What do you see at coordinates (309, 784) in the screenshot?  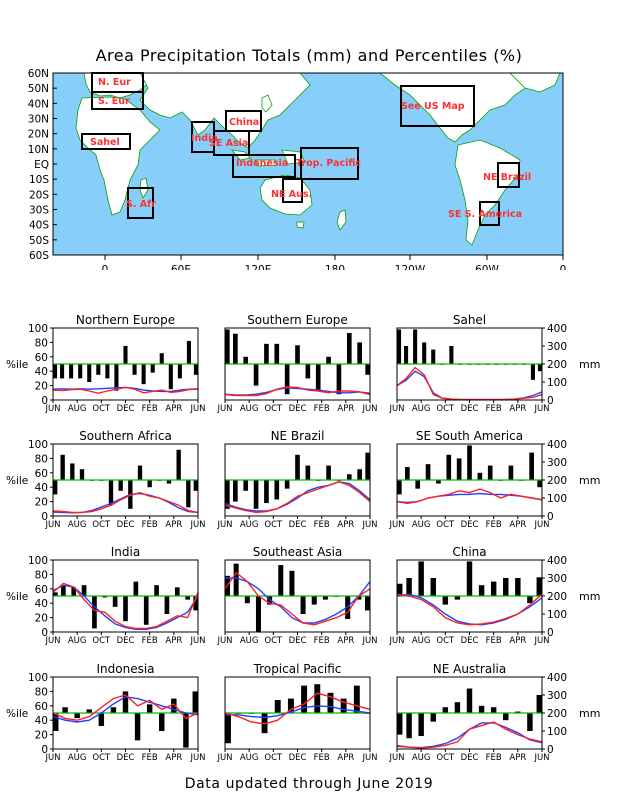 I see `footer-note: Data updated through June 2019` at bounding box center [309, 784].